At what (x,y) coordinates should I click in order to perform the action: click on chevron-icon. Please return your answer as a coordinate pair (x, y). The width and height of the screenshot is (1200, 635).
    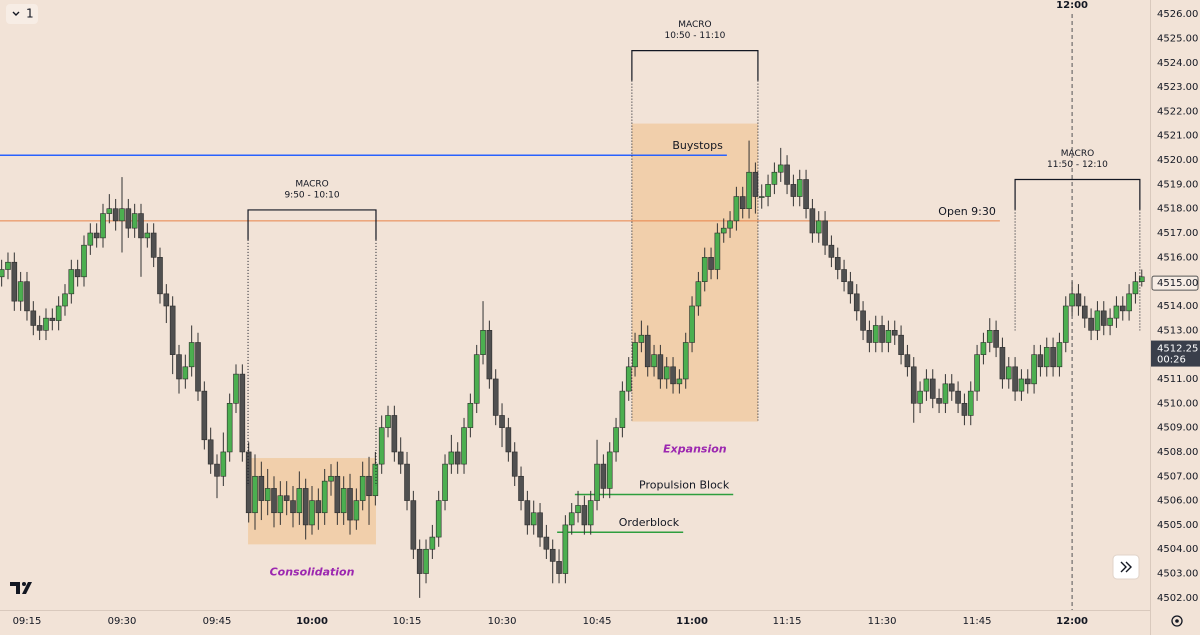
    Looking at the image, I should click on (16, 13).